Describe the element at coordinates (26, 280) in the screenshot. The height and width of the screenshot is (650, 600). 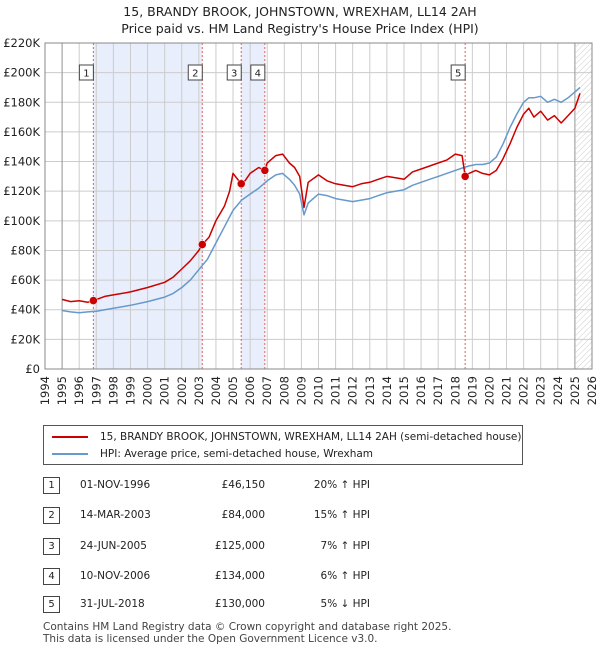
I see `y-tick-label: £60K` at that location.